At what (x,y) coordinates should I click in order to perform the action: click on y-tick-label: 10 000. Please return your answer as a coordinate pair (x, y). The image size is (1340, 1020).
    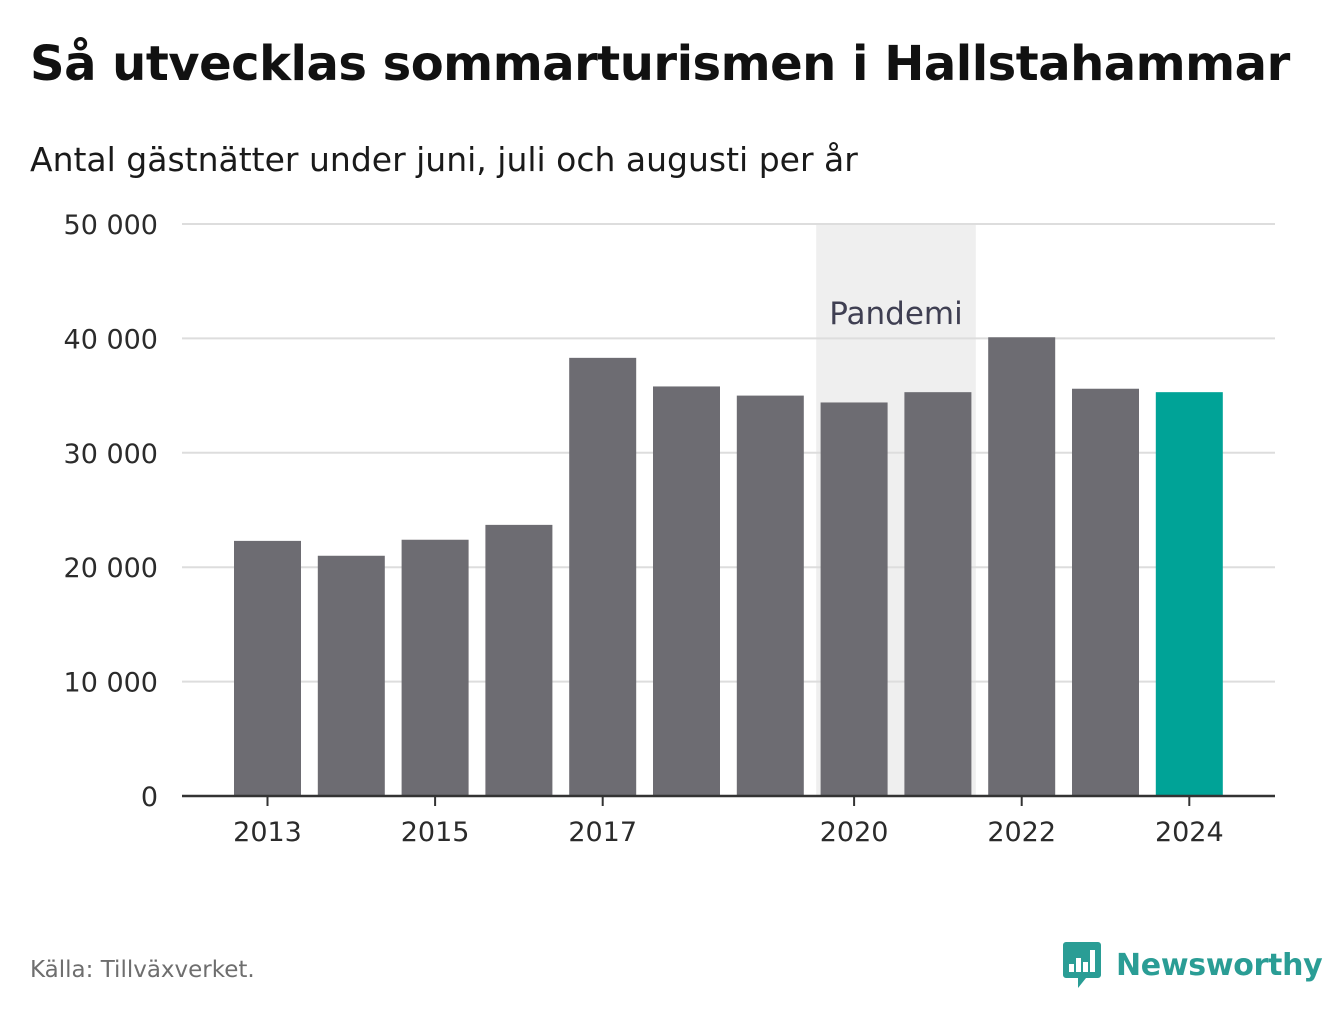
    Looking at the image, I should click on (111, 683).